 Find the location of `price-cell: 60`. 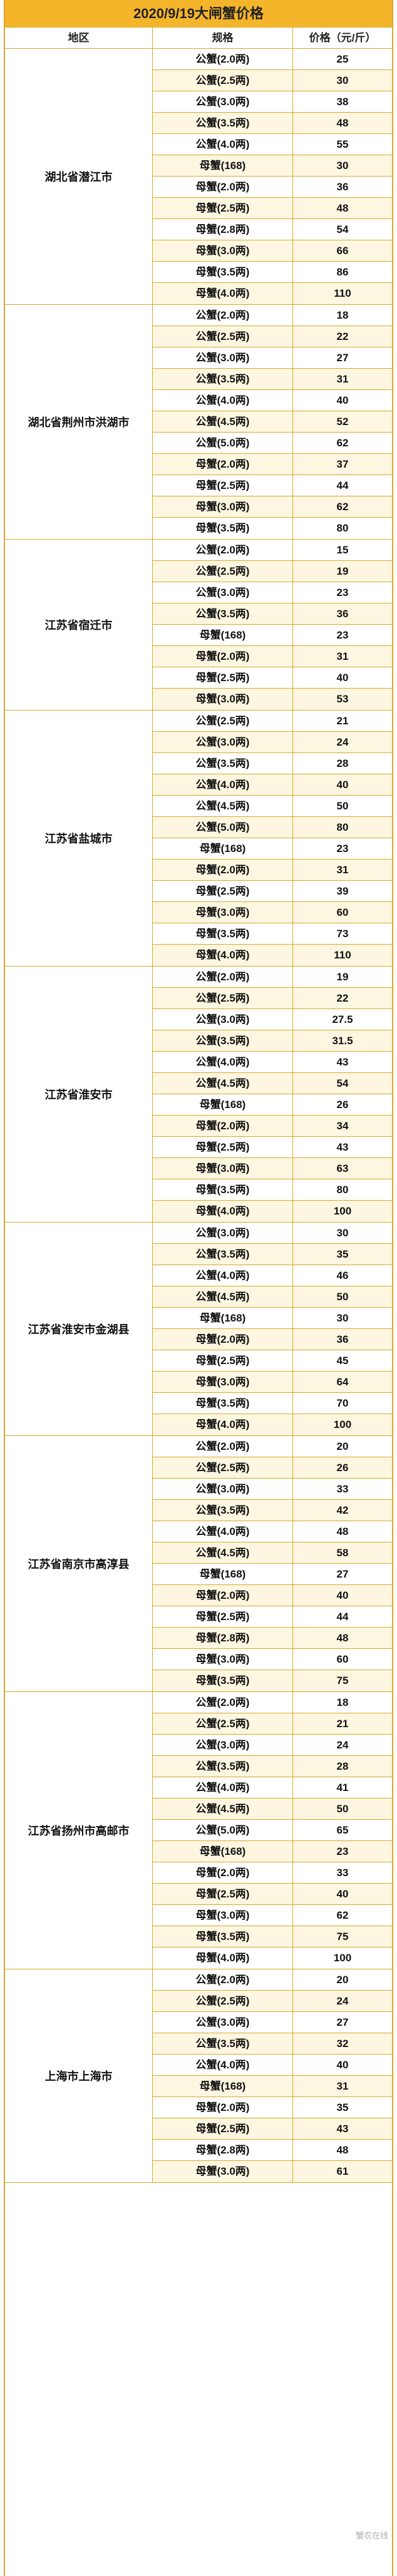

price-cell: 60 is located at coordinates (342, 912).